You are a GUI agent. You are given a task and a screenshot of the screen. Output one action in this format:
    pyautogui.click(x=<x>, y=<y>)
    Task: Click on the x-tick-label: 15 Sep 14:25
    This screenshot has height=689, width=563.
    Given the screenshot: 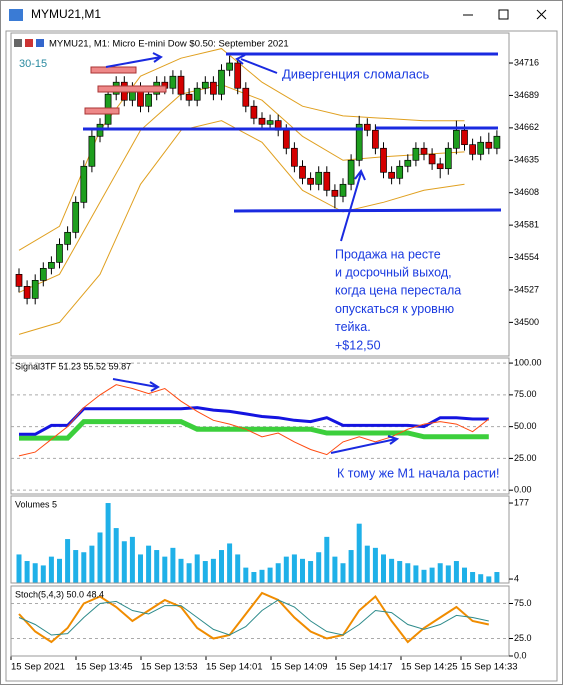 What is the action you would take?
    pyautogui.click(x=429, y=667)
    